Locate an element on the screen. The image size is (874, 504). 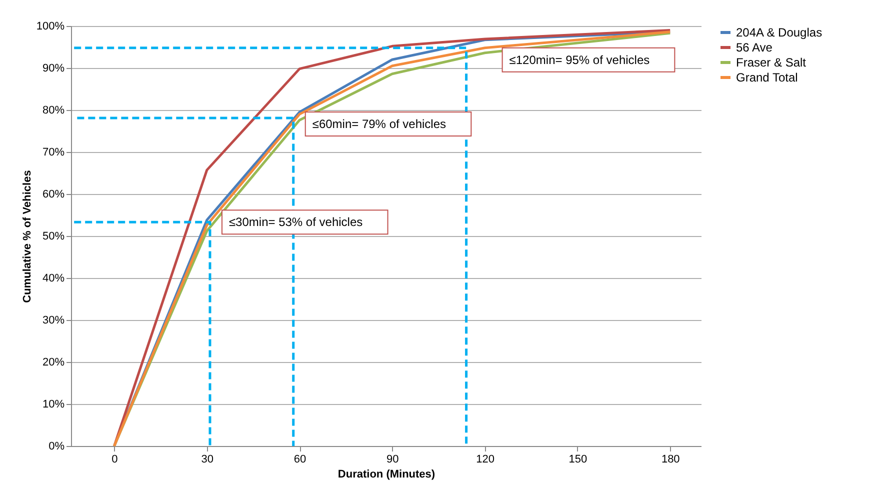
x-tick-label: 180 is located at coordinates (670, 460).